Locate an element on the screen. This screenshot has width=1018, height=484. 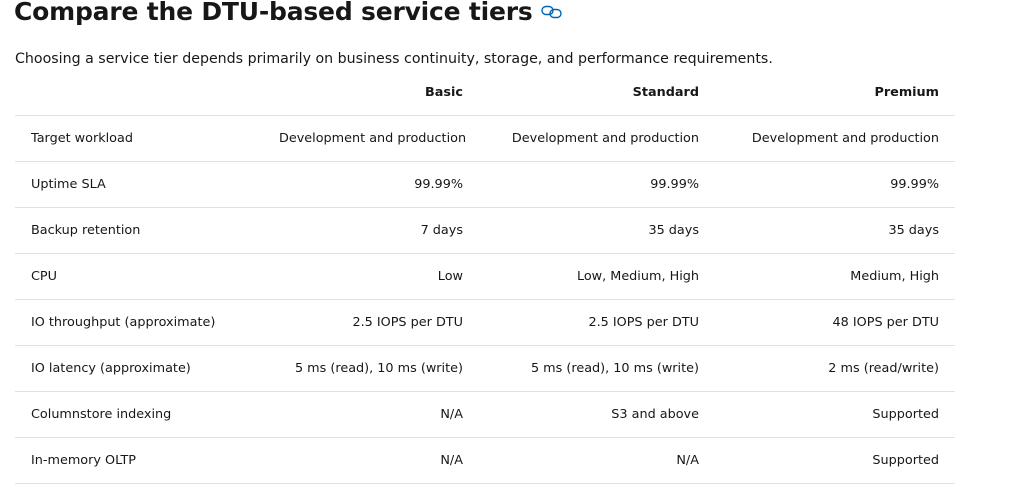
cell-standard: Low, Medium, High is located at coordinates (597, 276).